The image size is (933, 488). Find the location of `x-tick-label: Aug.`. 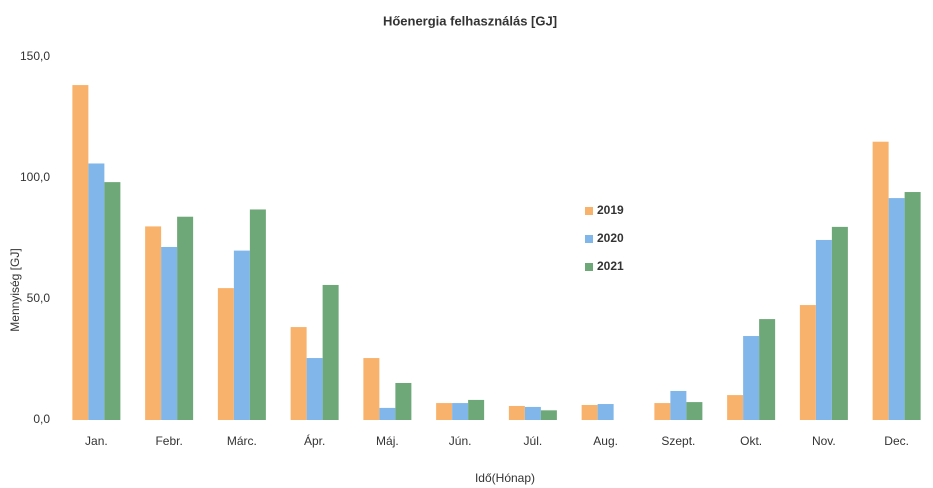

x-tick-label: Aug. is located at coordinates (605, 441).